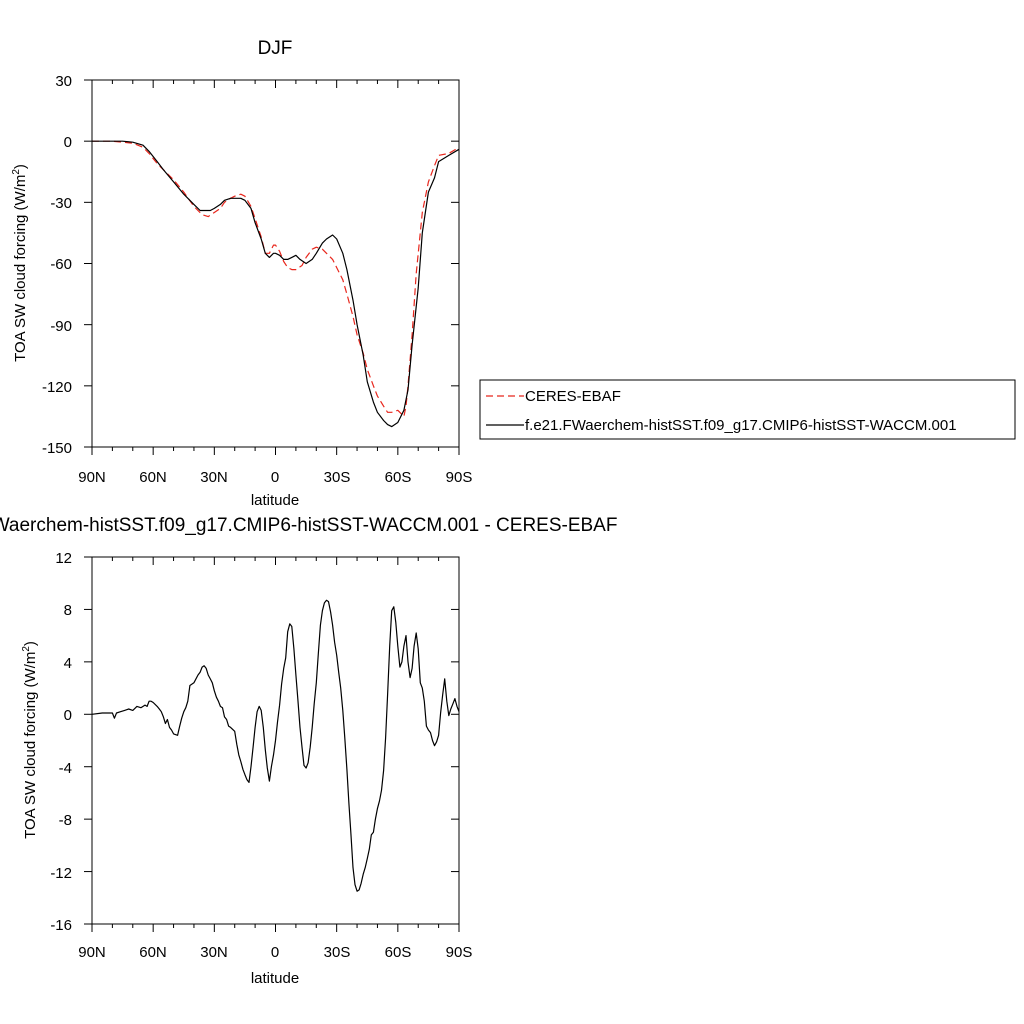 The image size is (1024, 1024). What do you see at coordinates (65, 820) in the screenshot?
I see `bottom-y-tick-label: -8` at bounding box center [65, 820].